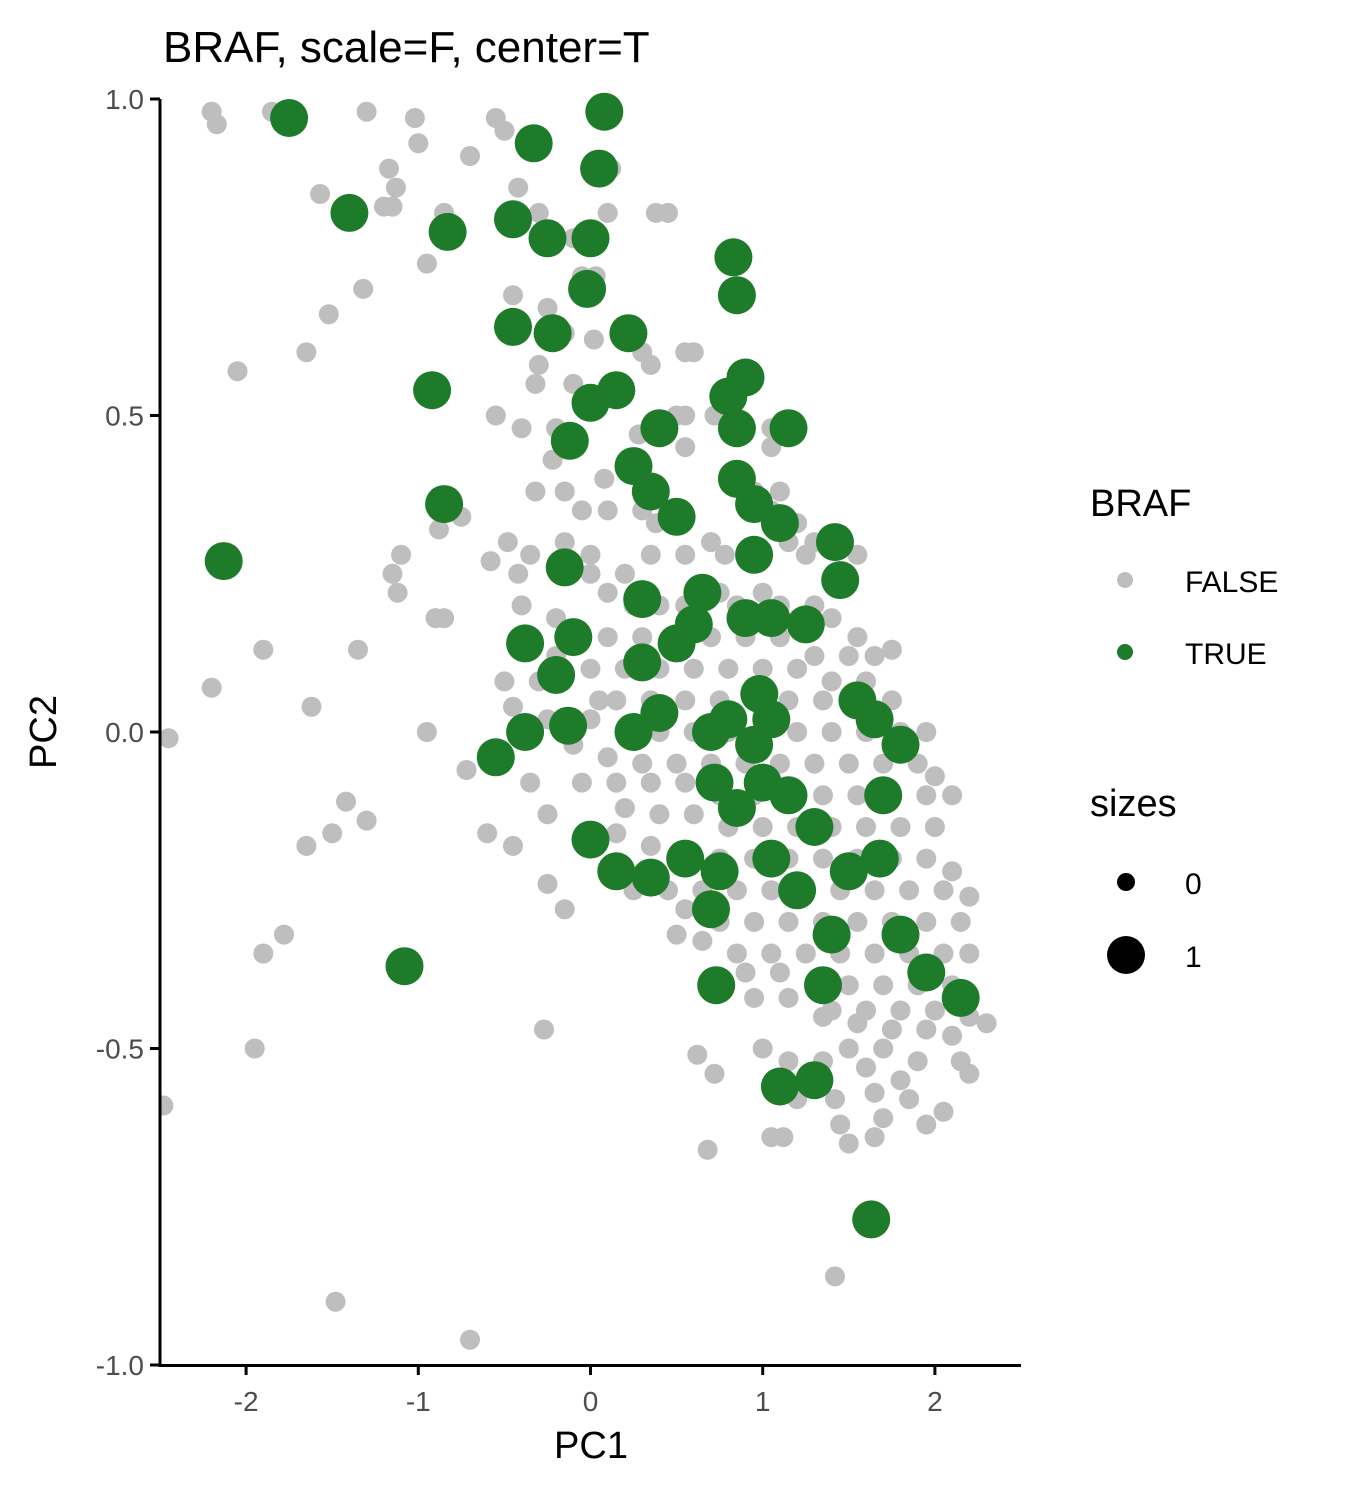 The image size is (1350, 1500). Describe the element at coordinates (124, 732) in the screenshot. I see `y-tick-label: 0.0` at that location.